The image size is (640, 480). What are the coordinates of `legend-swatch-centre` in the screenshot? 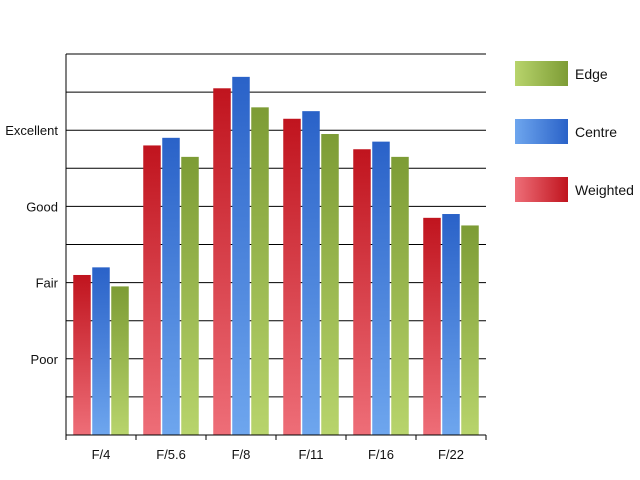 It's located at (541, 131).